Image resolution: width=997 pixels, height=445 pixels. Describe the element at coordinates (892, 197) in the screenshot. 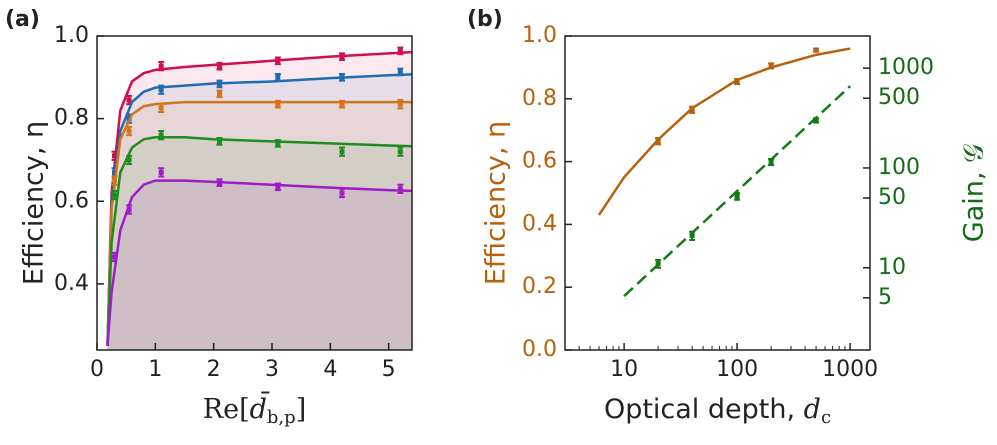

I see `y2-tick-label: 50` at that location.